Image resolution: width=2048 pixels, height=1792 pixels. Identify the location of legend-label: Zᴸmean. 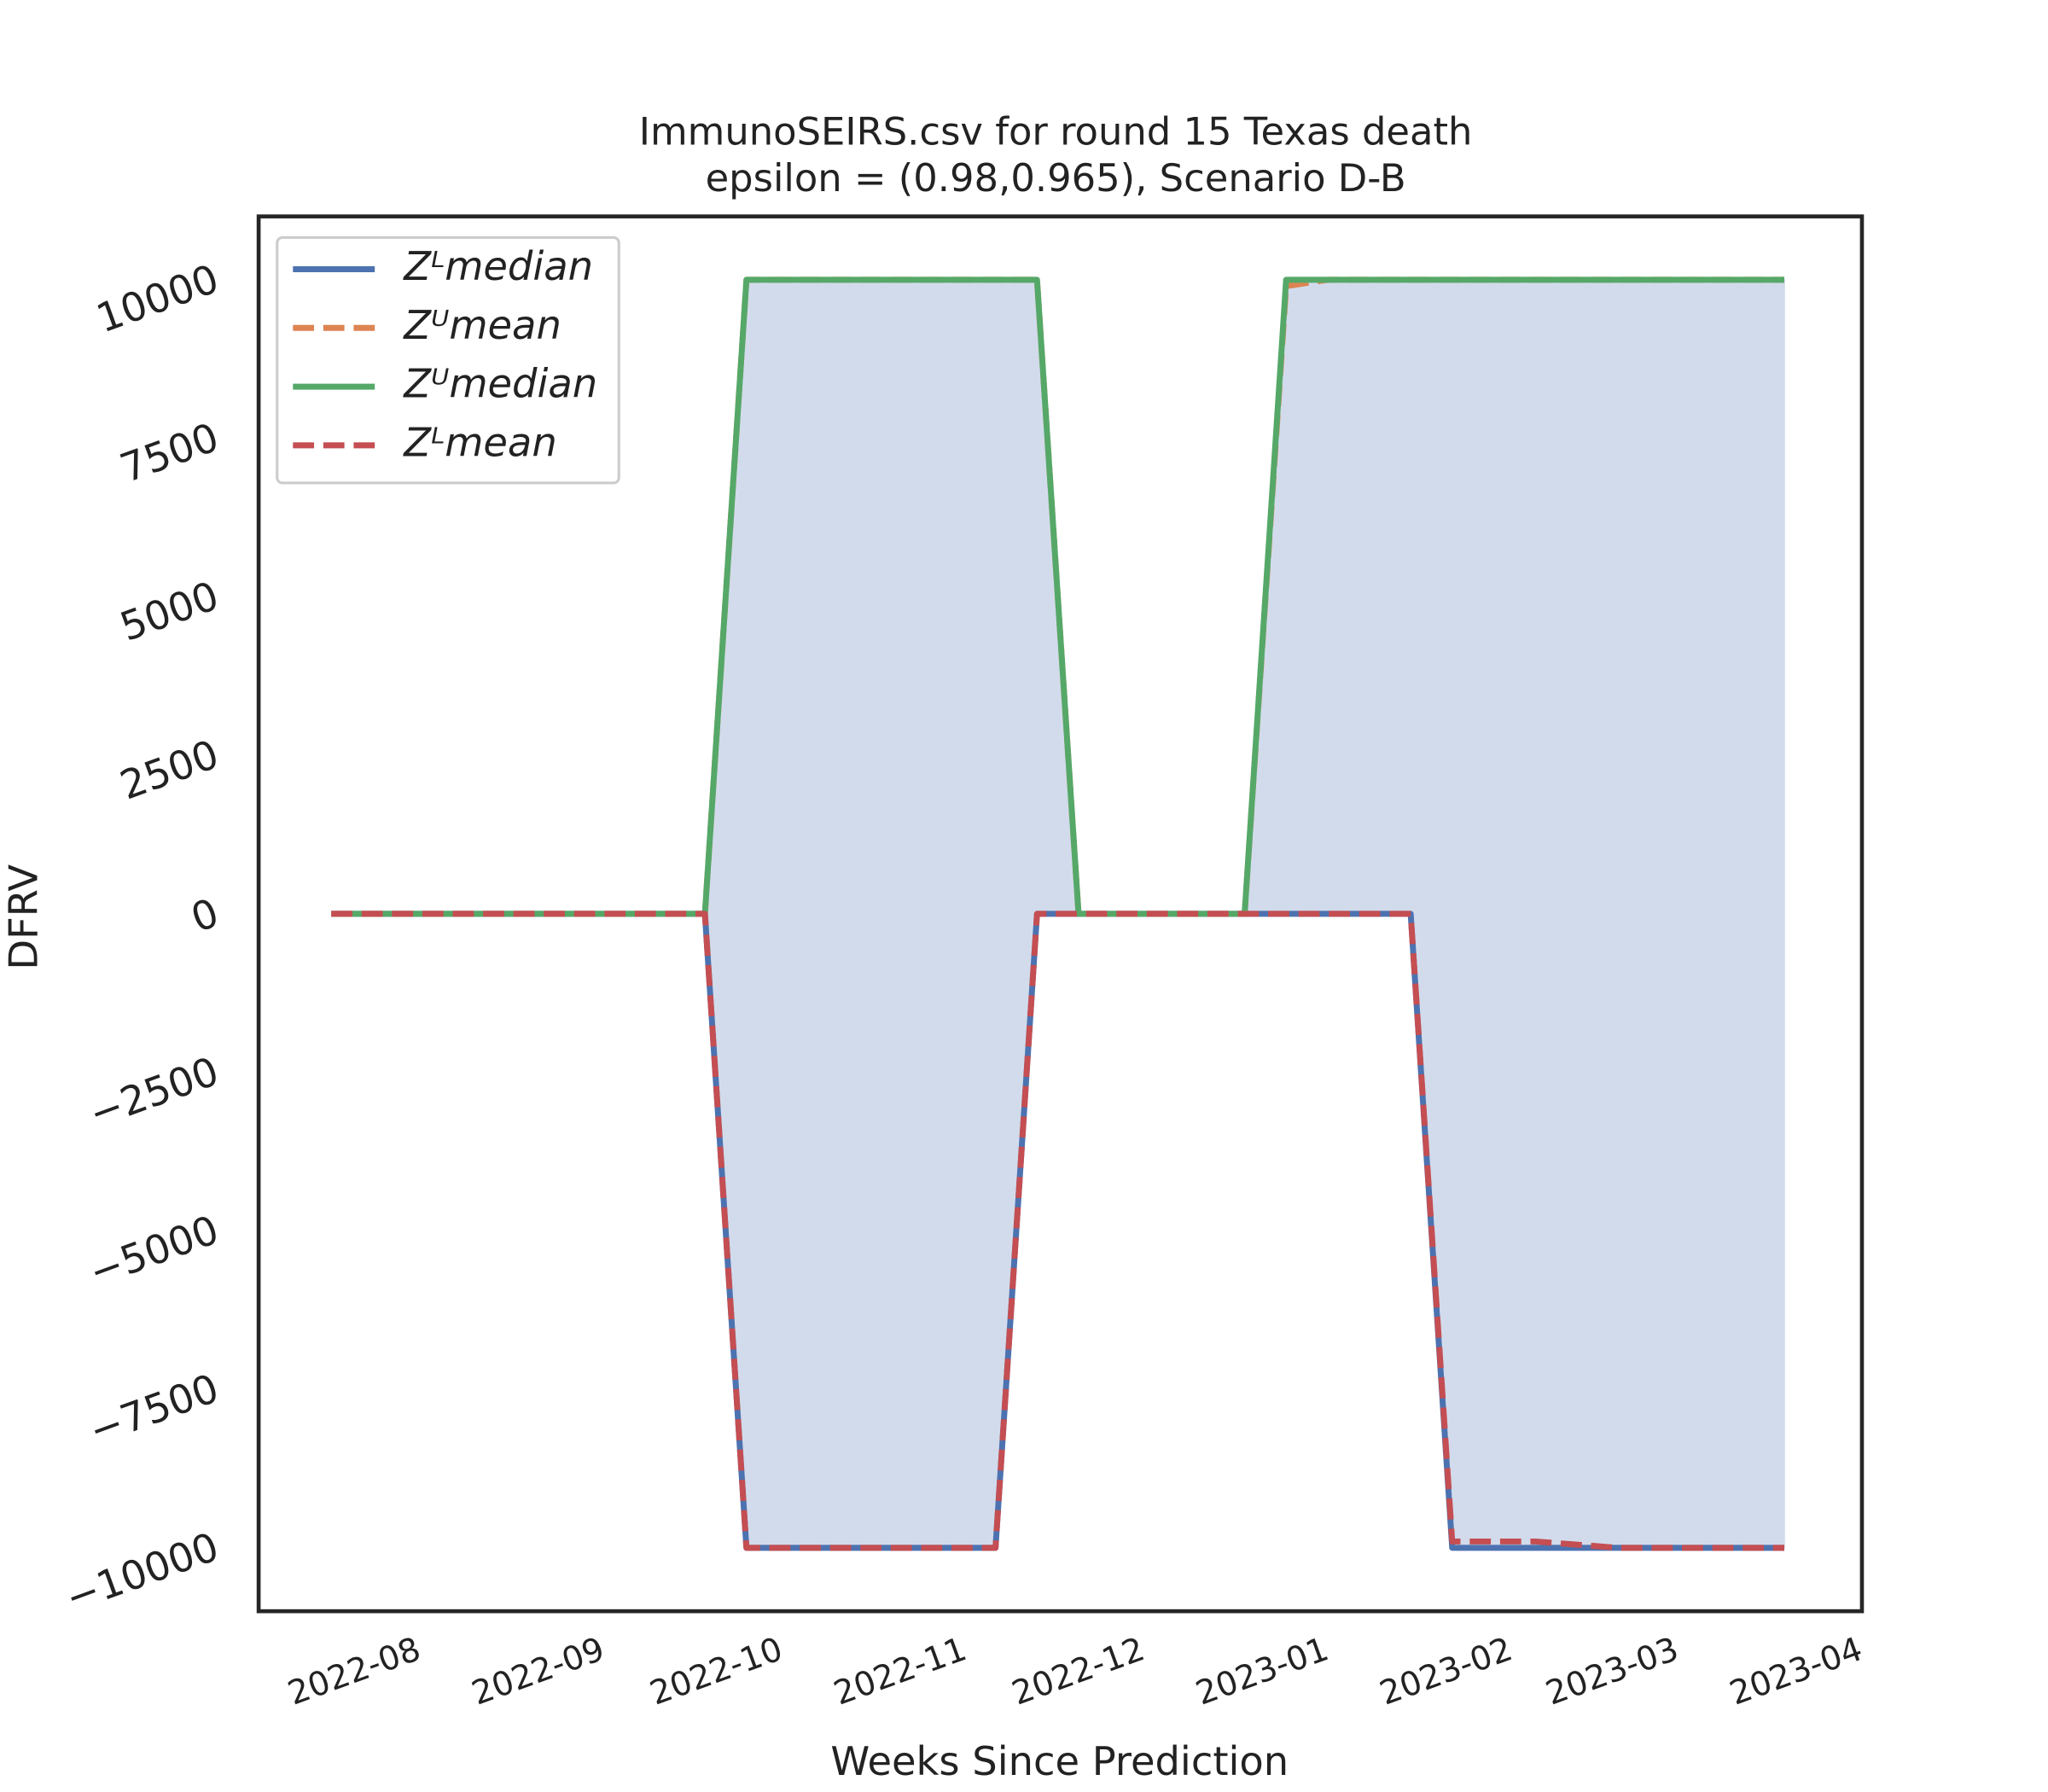
(480, 442).